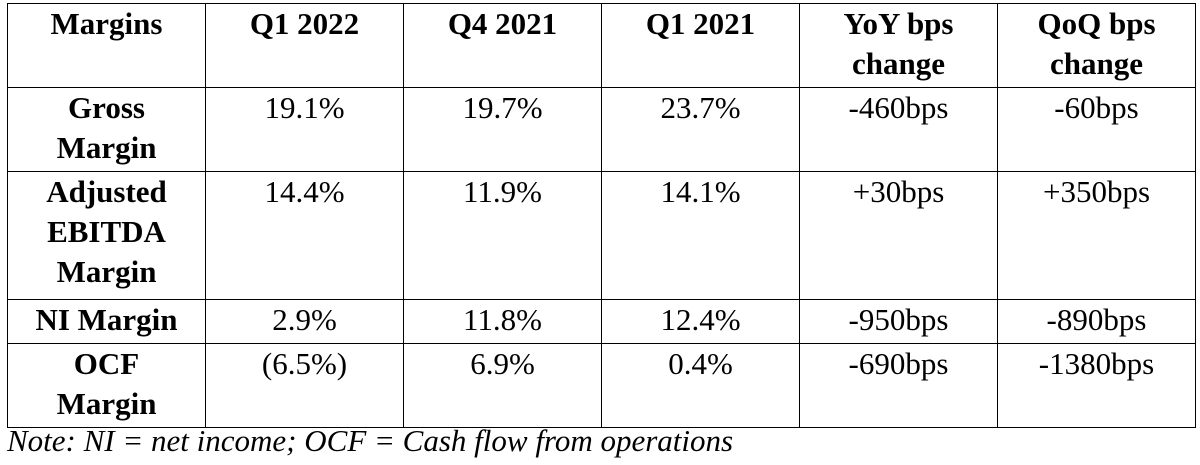 The image size is (1200, 465). I want to click on table-cell: 14.1%, so click(700, 235).